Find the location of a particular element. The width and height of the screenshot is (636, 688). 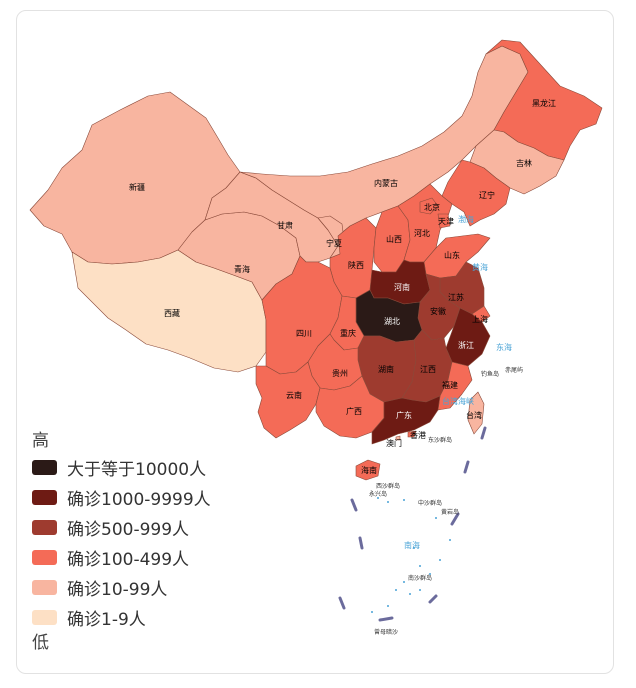

label-henan: 河南 is located at coordinates (402, 287).